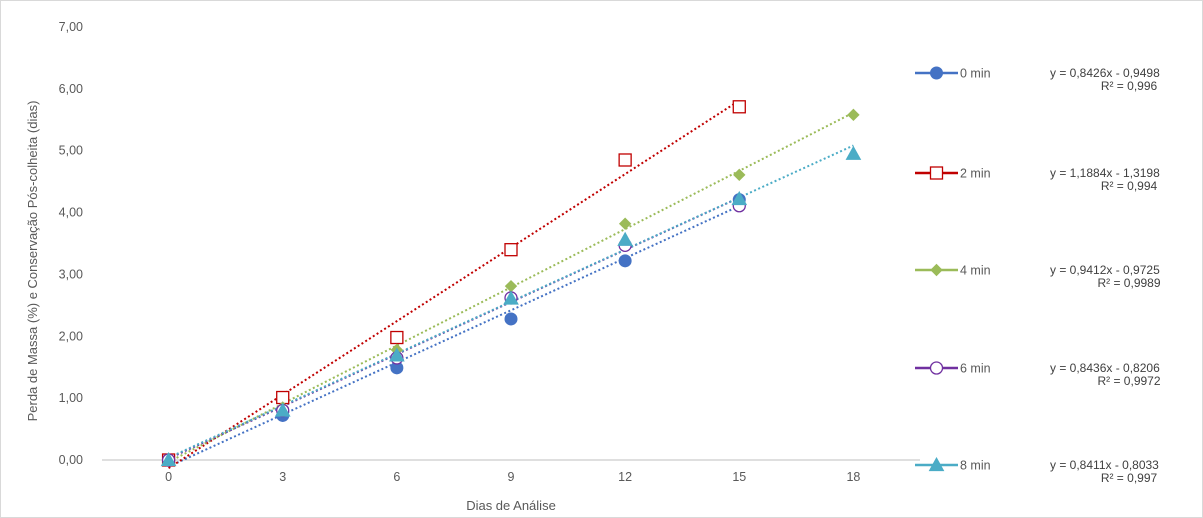 This screenshot has height=518, width=1203. I want to click on y-tick-label: 7,00, so click(71, 27).